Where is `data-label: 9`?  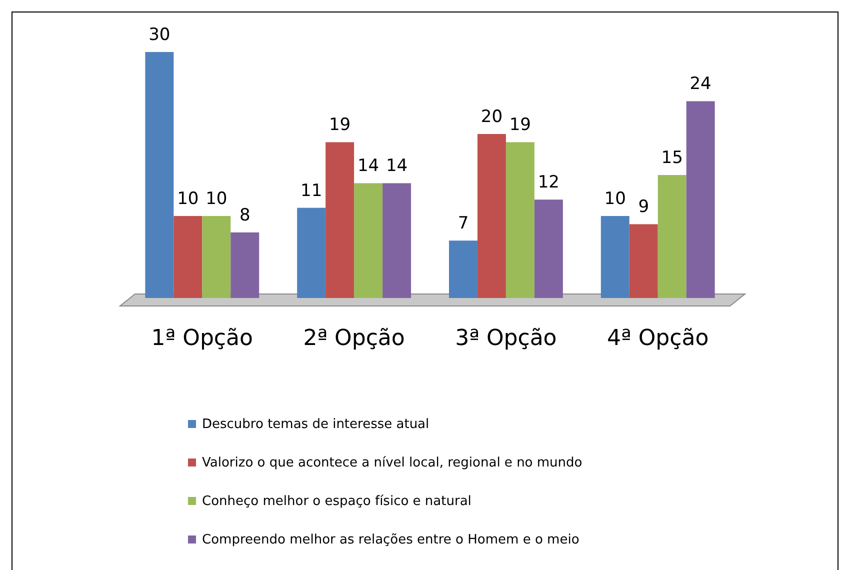 data-label: 9 is located at coordinates (644, 207).